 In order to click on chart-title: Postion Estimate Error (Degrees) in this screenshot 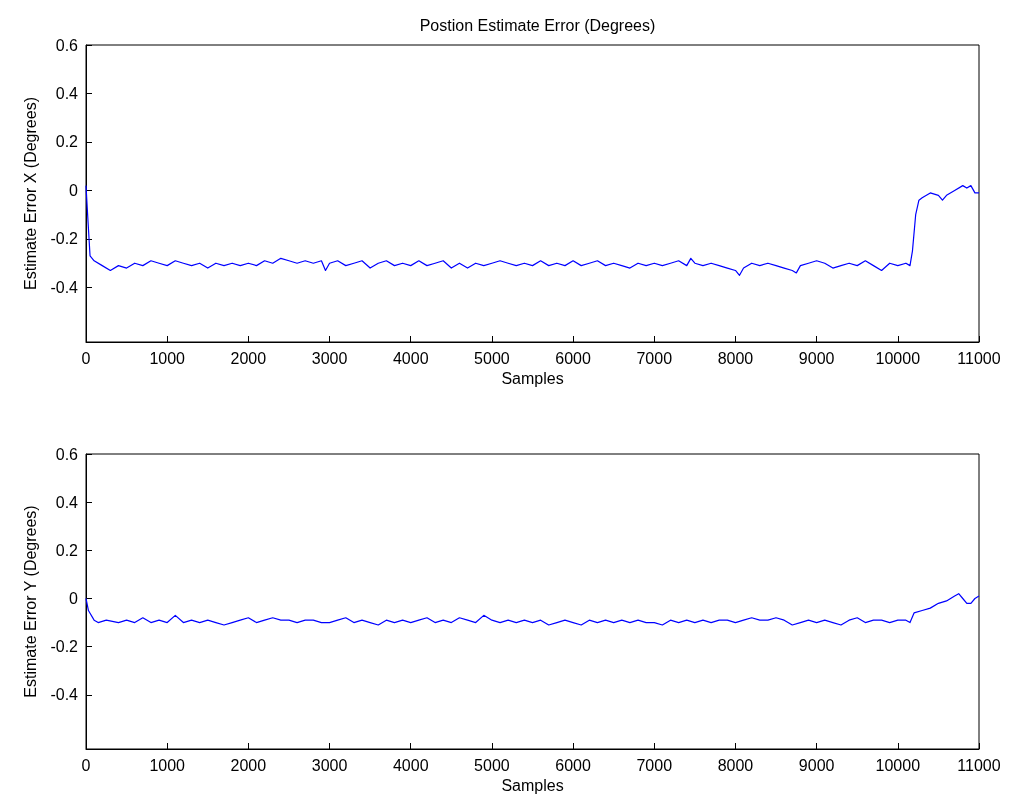, I will do `click(537, 25)`.